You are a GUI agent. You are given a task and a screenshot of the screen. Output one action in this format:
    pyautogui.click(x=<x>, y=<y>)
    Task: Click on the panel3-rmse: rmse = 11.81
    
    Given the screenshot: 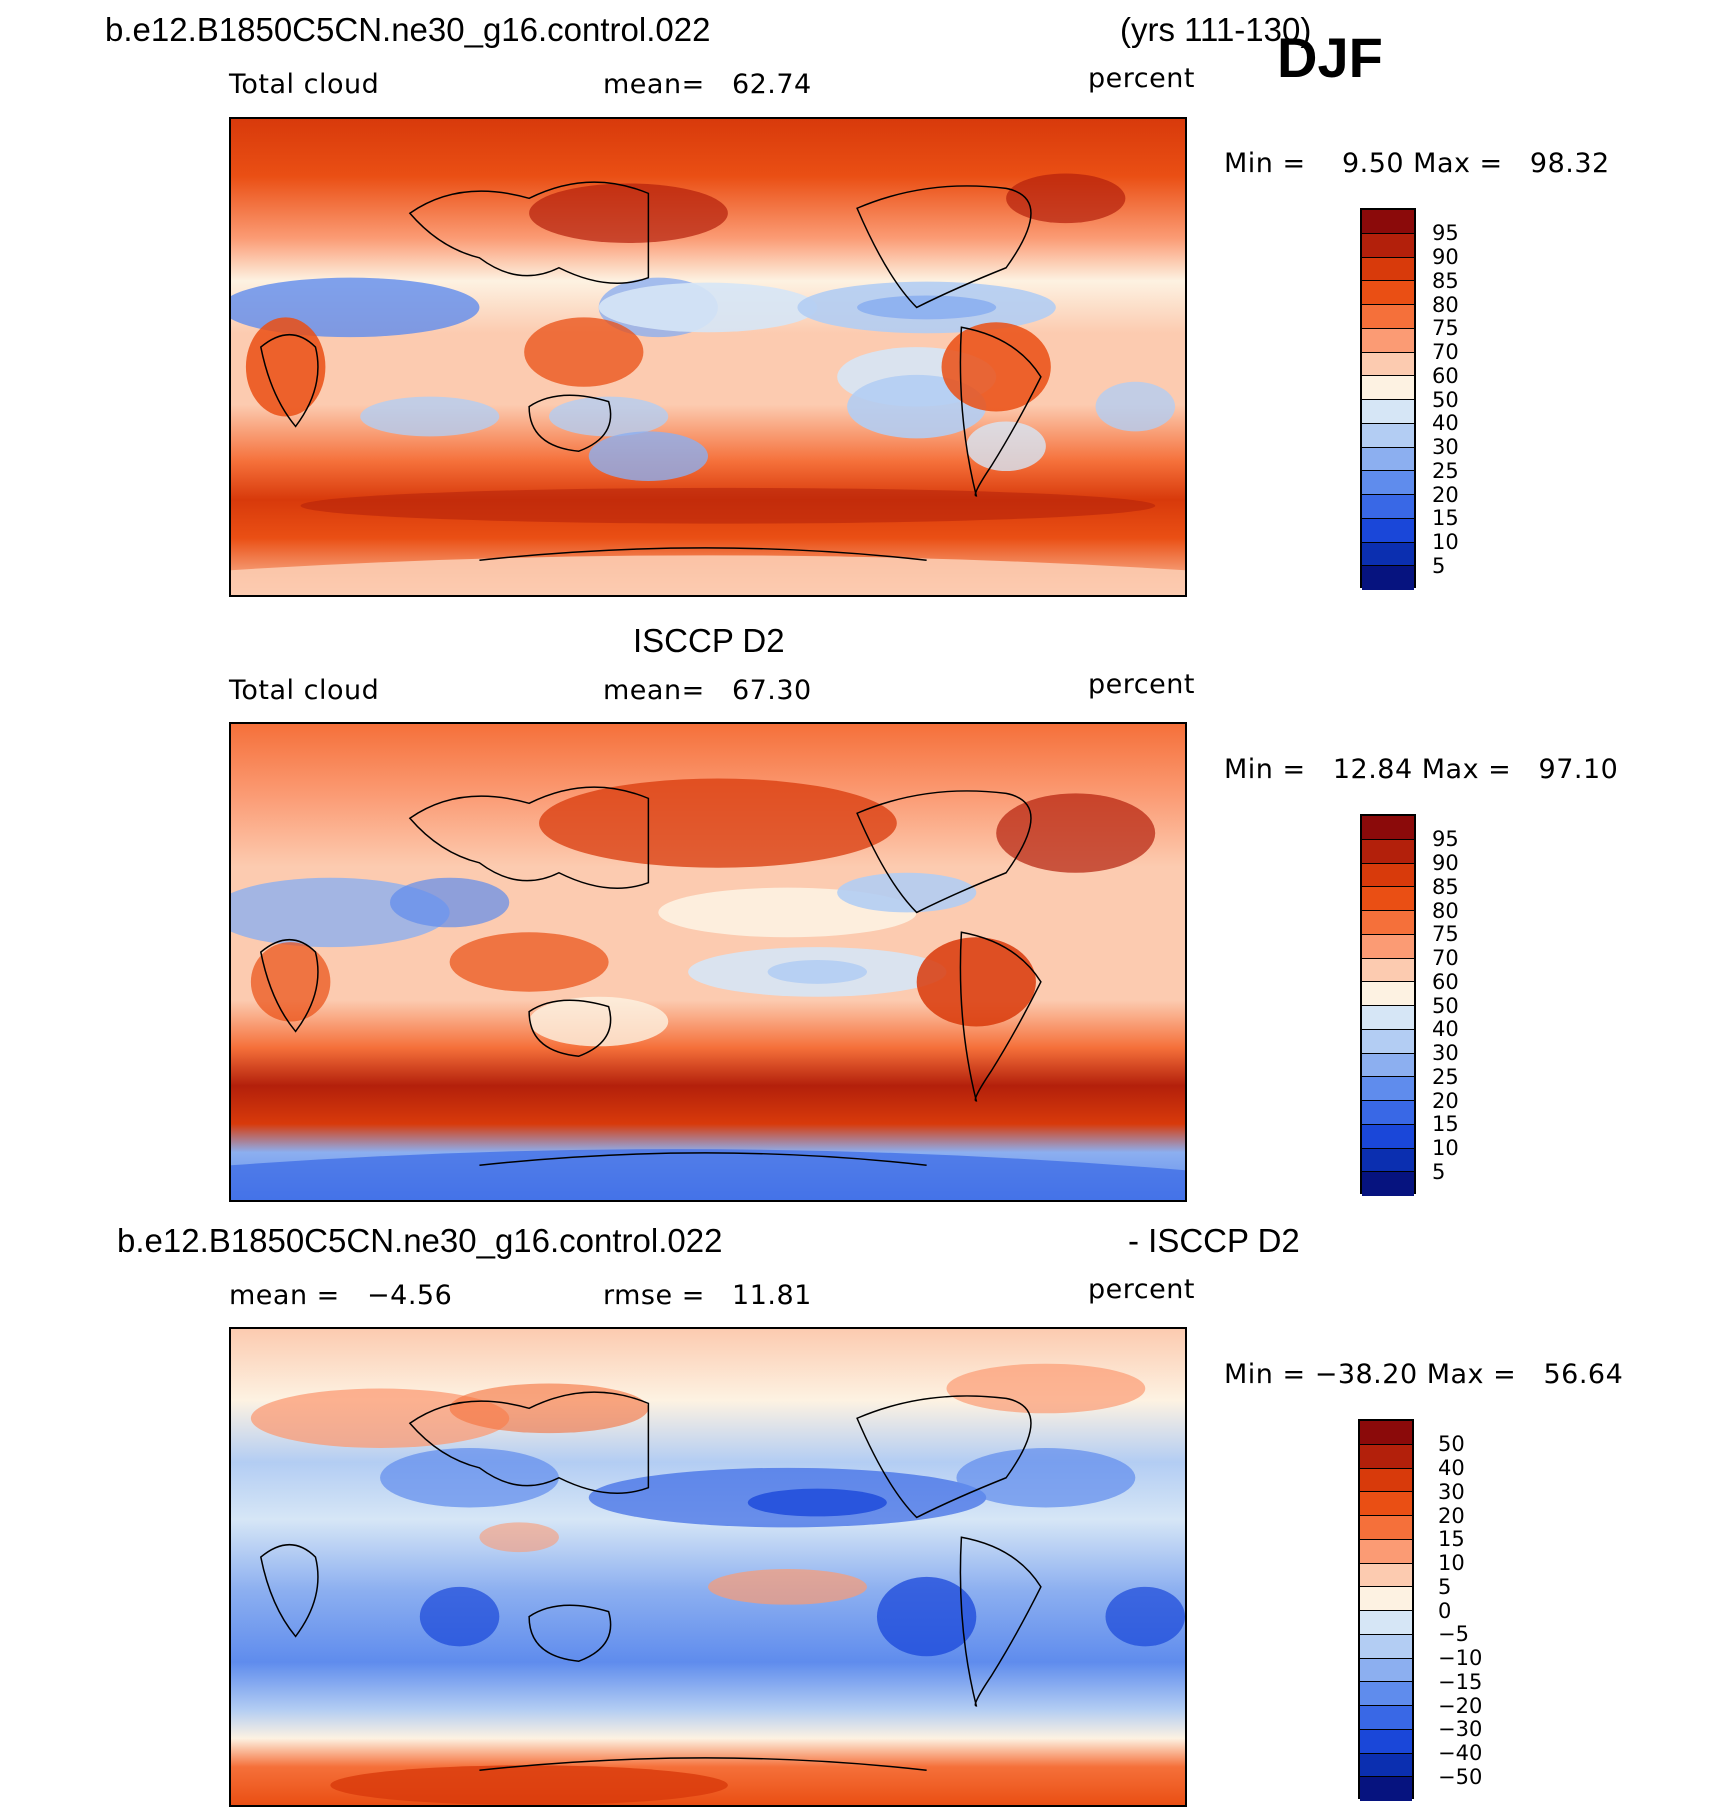 What is the action you would take?
    pyautogui.click(x=707, y=1295)
    